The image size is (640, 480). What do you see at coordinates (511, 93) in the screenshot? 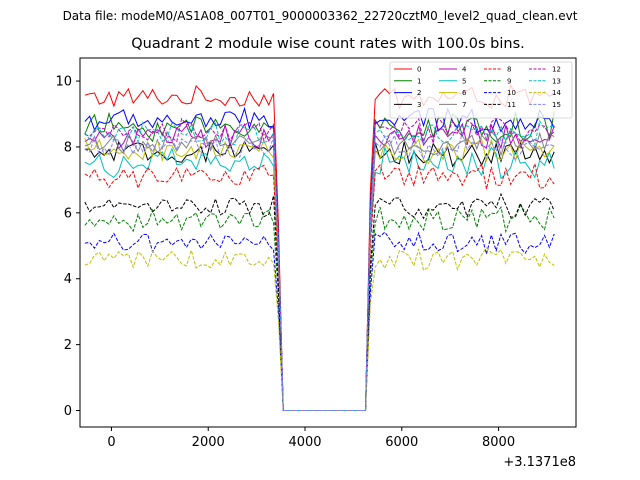
I see `legend-label-10: 10` at bounding box center [511, 93].